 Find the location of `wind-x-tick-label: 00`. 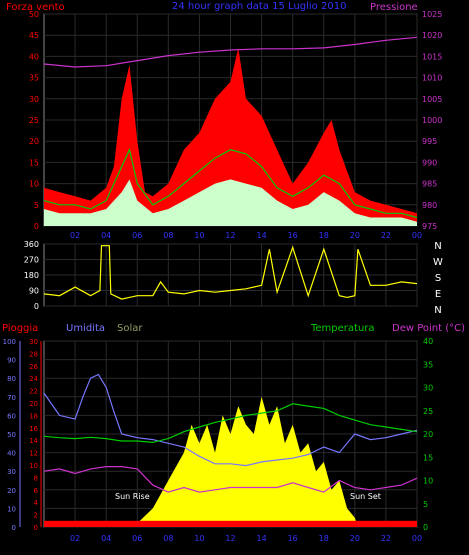

wind-x-tick-label: 00 is located at coordinates (417, 235).